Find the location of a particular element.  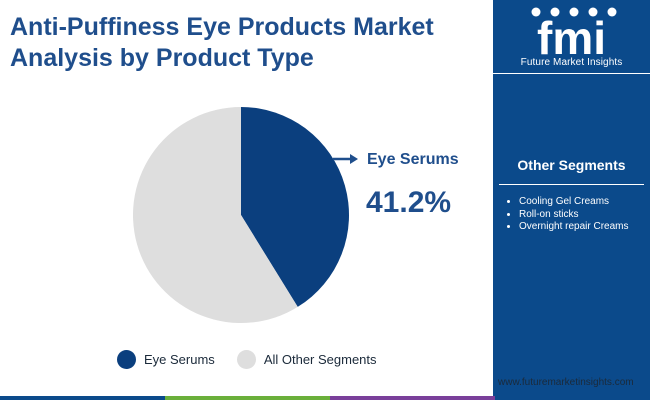

pie-slice-all-other-segments is located at coordinates (215, 215).